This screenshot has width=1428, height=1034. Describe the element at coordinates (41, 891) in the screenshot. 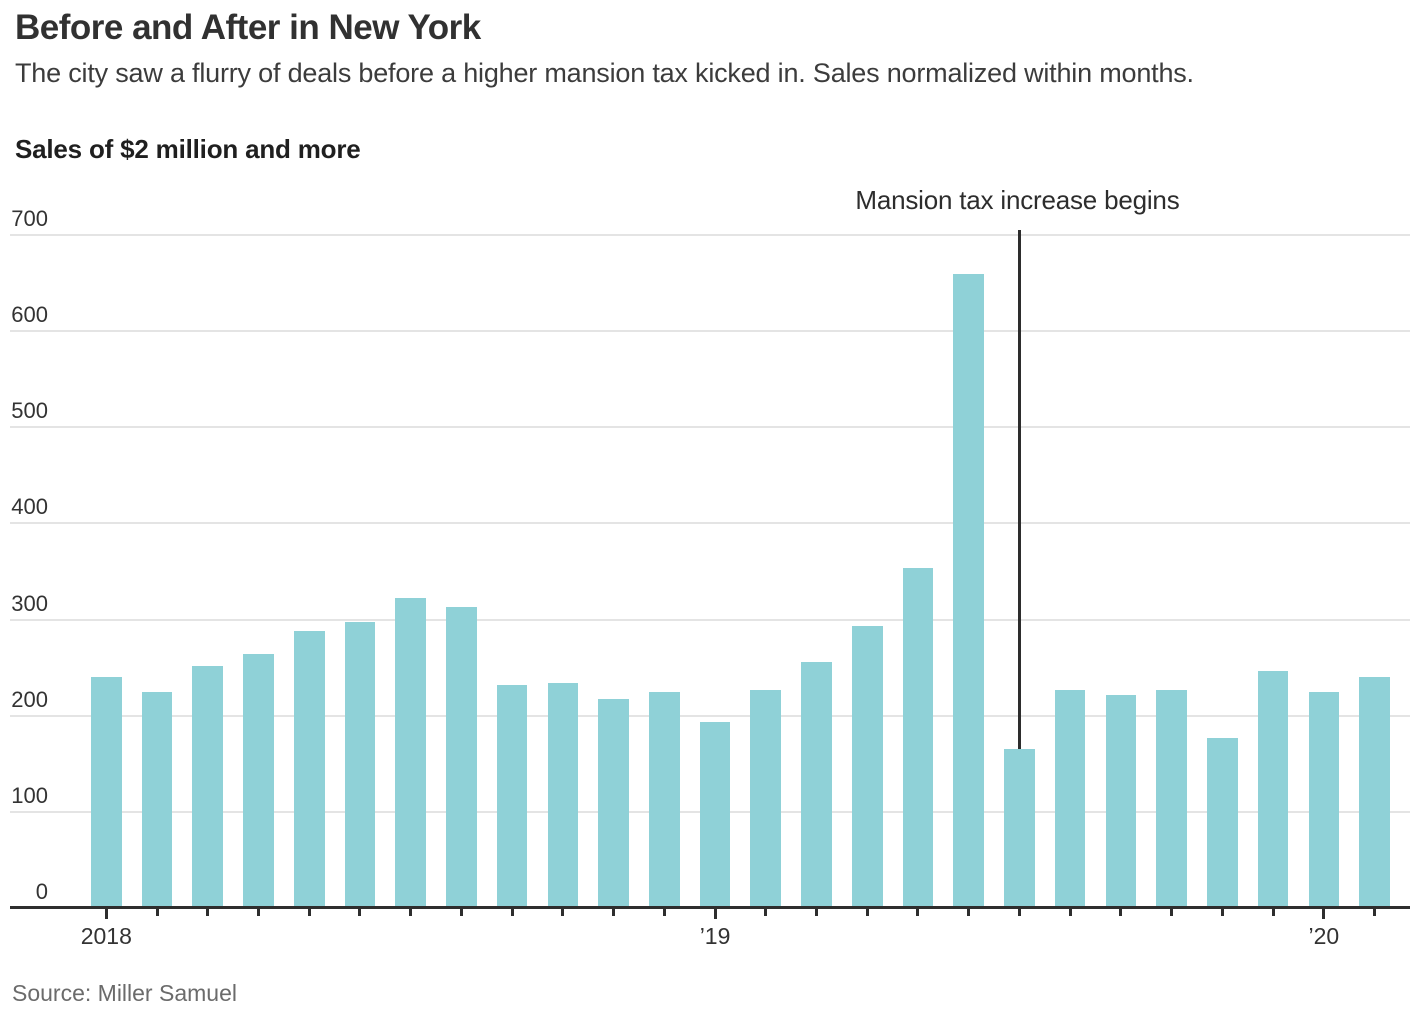

I see `y-axis-label-0: 0` at that location.